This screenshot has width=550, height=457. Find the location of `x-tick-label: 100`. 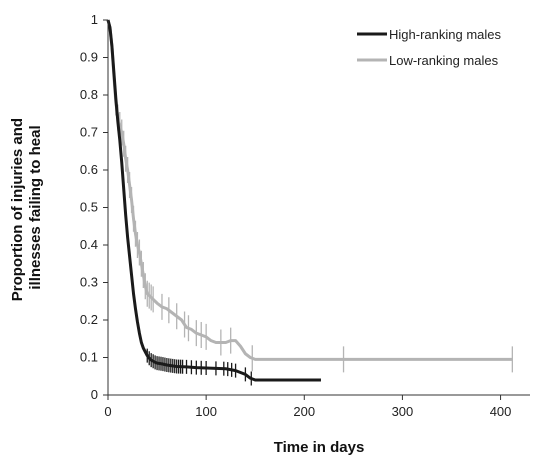

x-tick-label: 100 is located at coordinates (206, 411).